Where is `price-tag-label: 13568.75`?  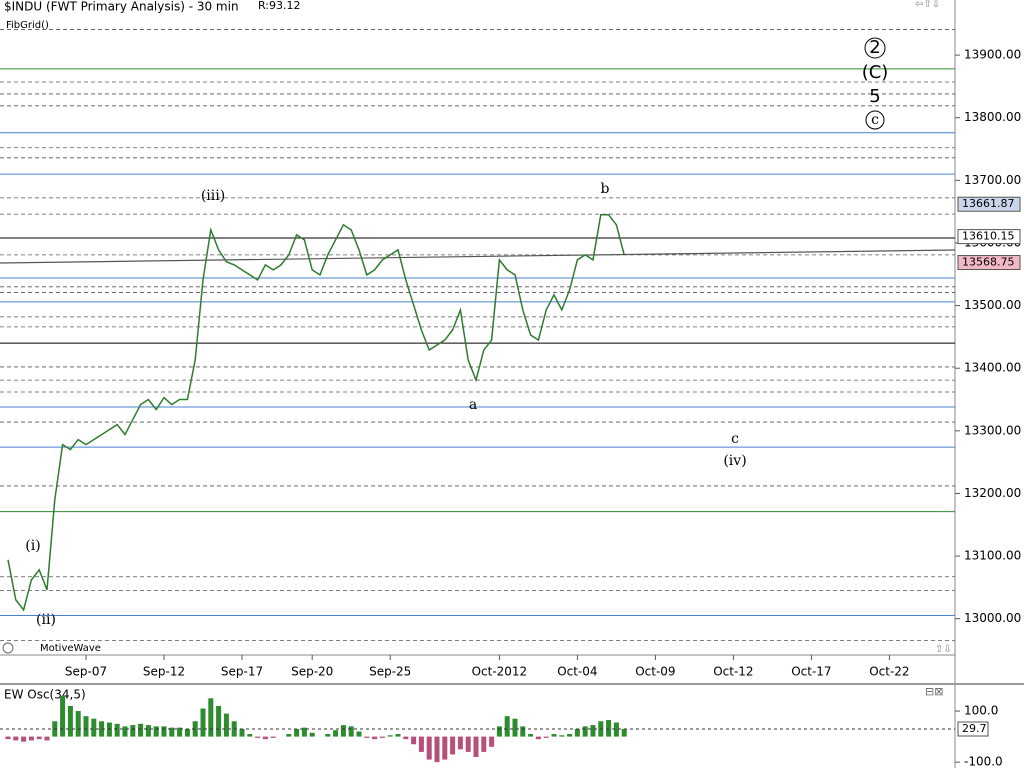
price-tag-label: 13568.75 is located at coordinates (988, 262).